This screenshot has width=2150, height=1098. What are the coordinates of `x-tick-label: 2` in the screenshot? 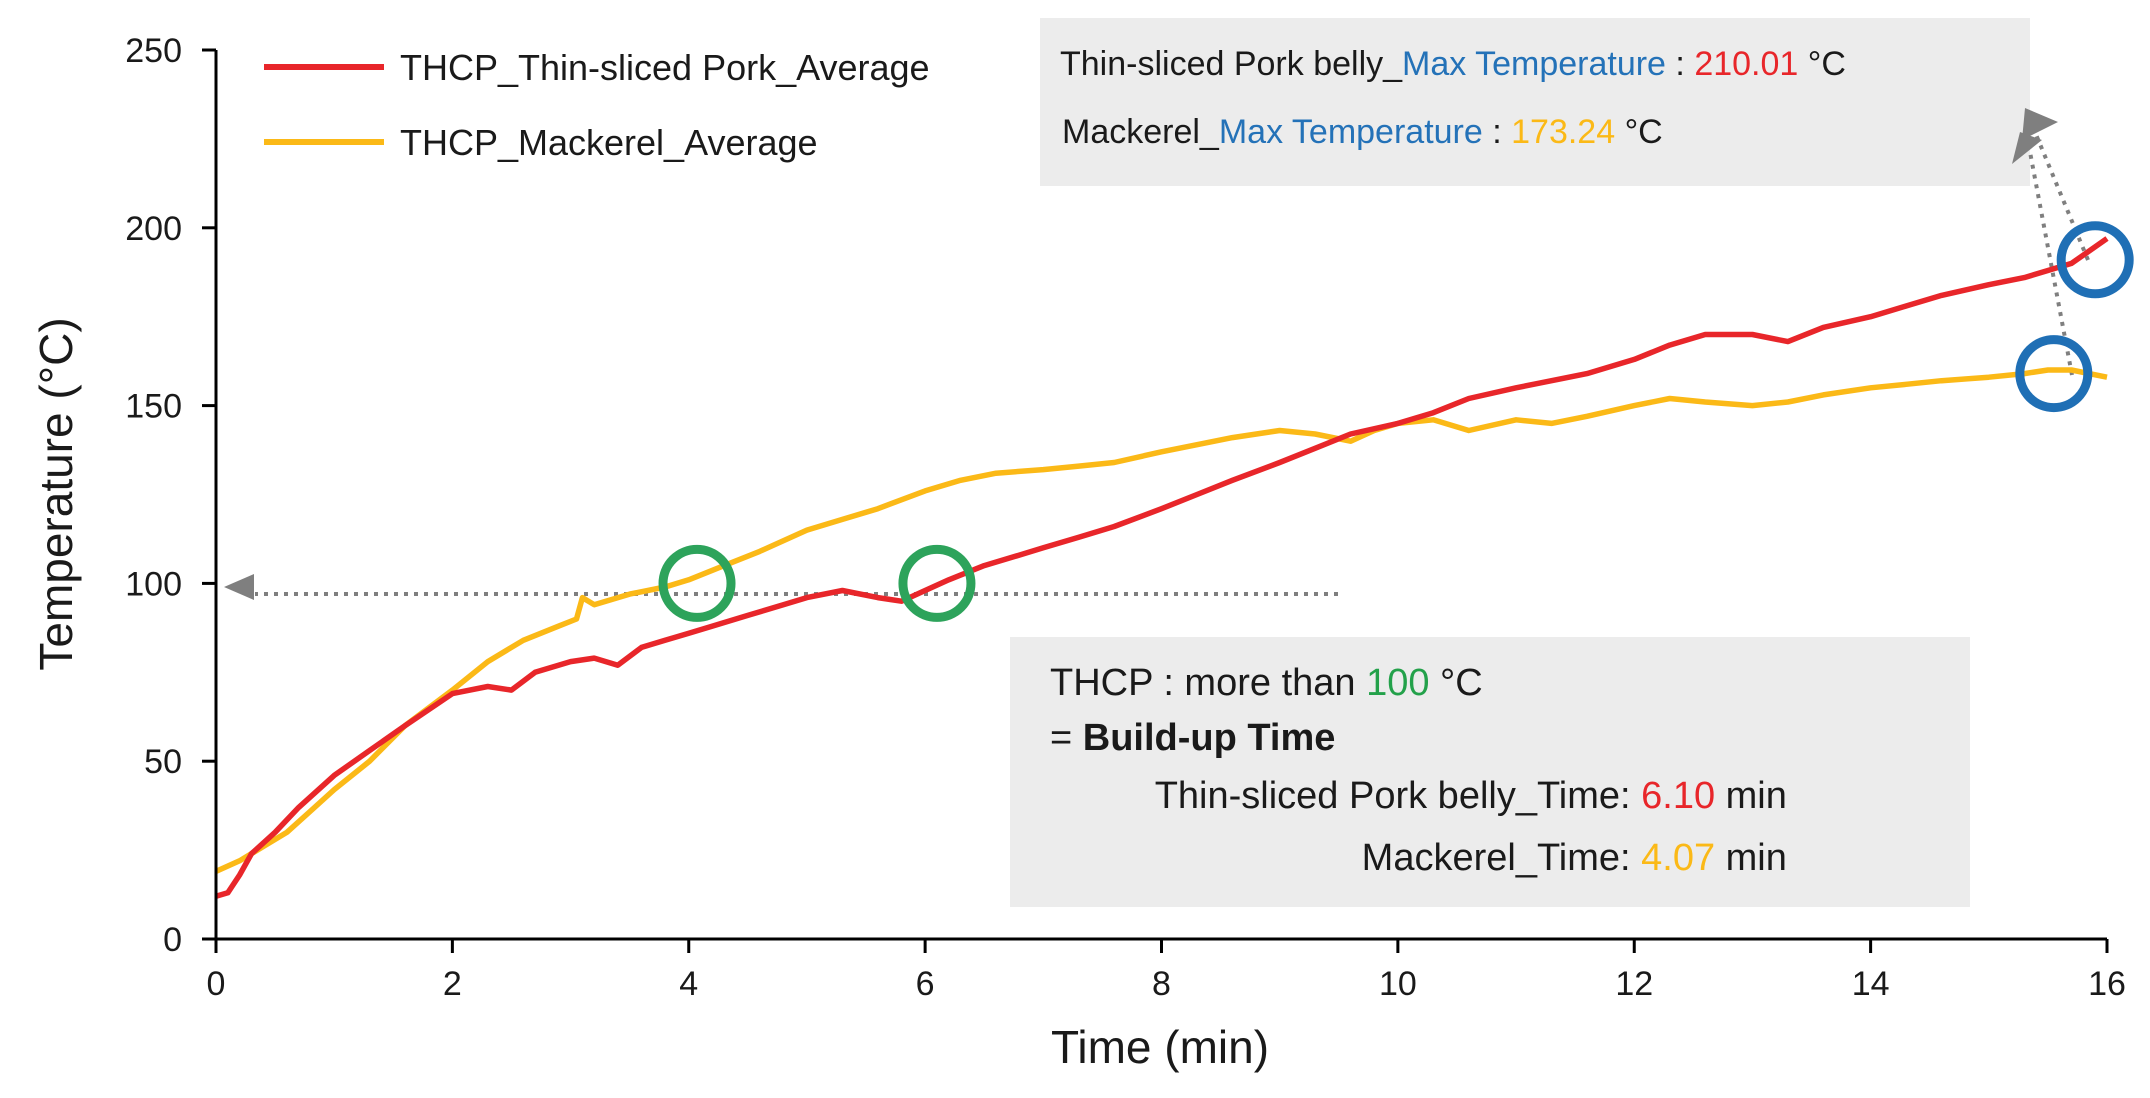 It's located at (452, 984).